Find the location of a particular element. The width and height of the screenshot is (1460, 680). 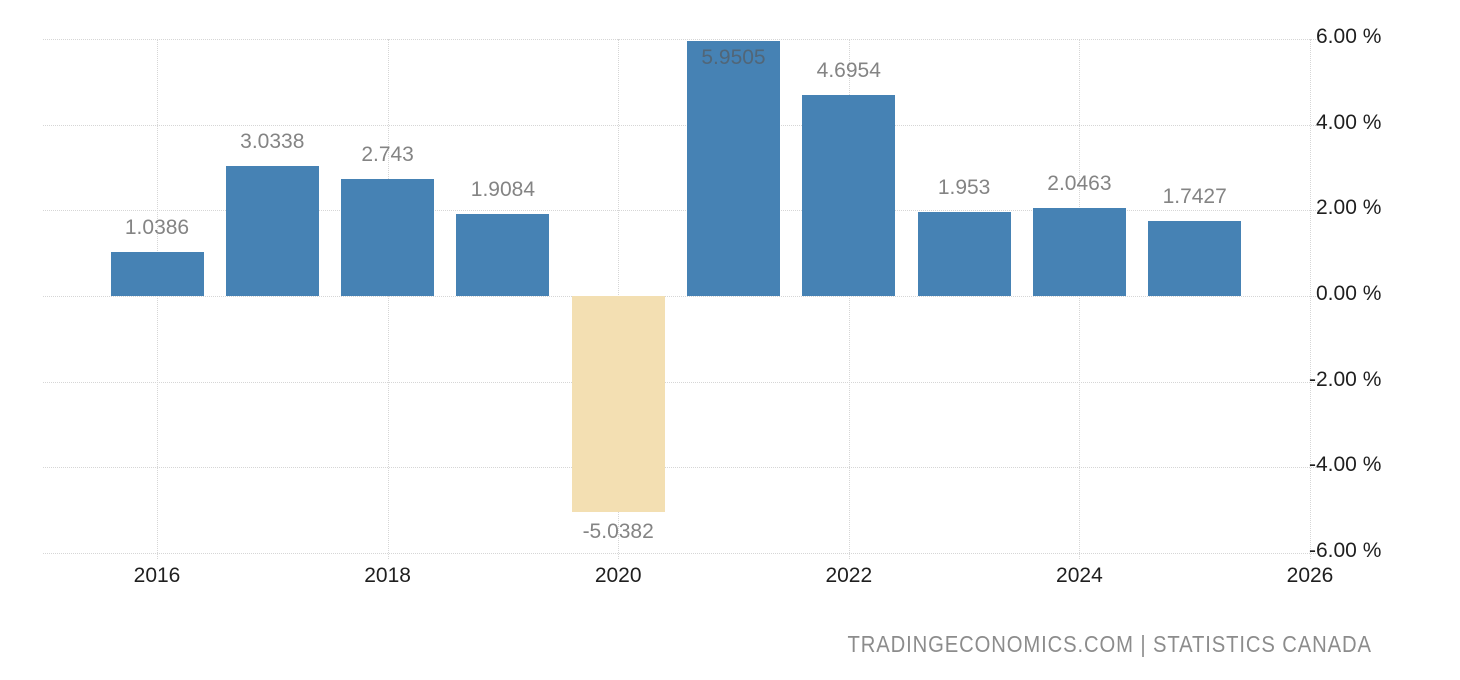

bar-value-label-2018: 2.743 is located at coordinates (387, 154).